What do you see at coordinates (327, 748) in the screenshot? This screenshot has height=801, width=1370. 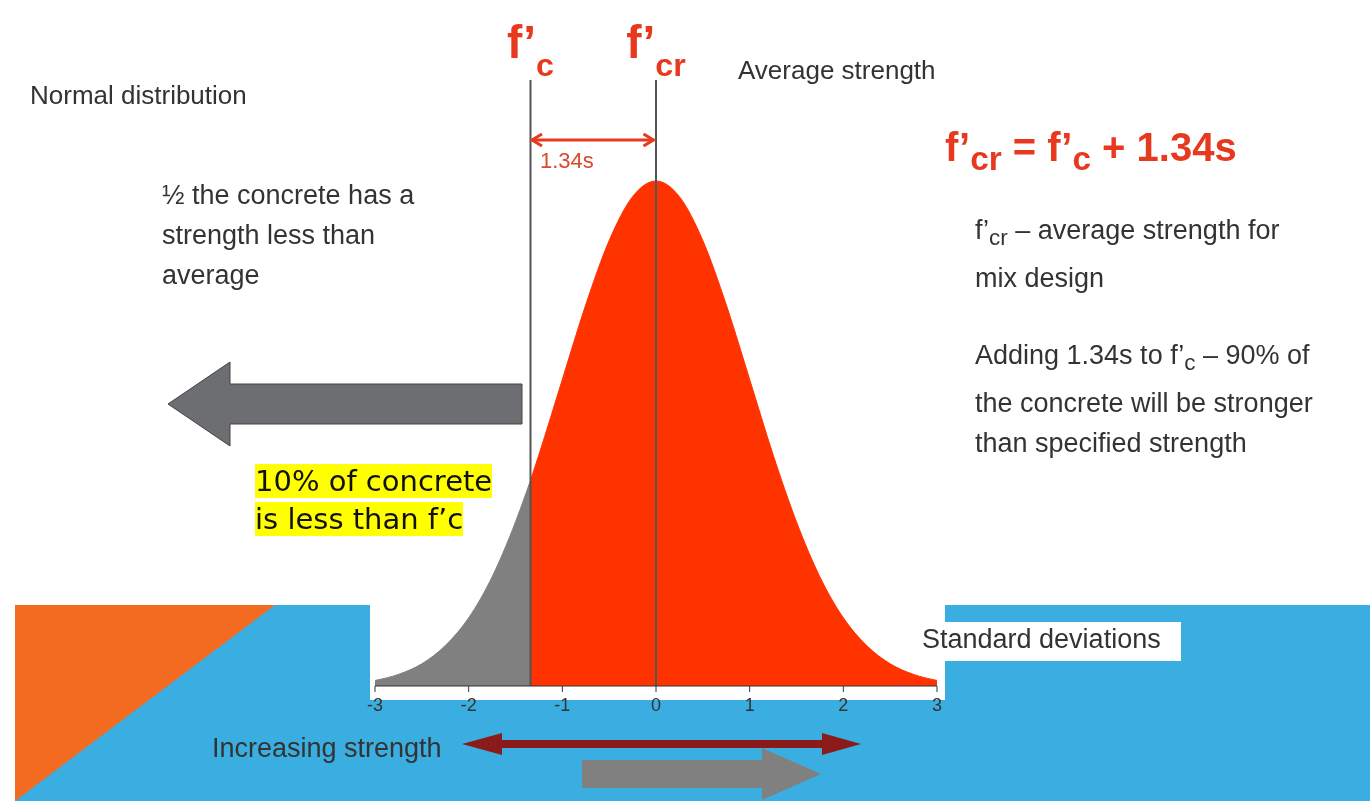 I see `text: Increasing strength` at bounding box center [327, 748].